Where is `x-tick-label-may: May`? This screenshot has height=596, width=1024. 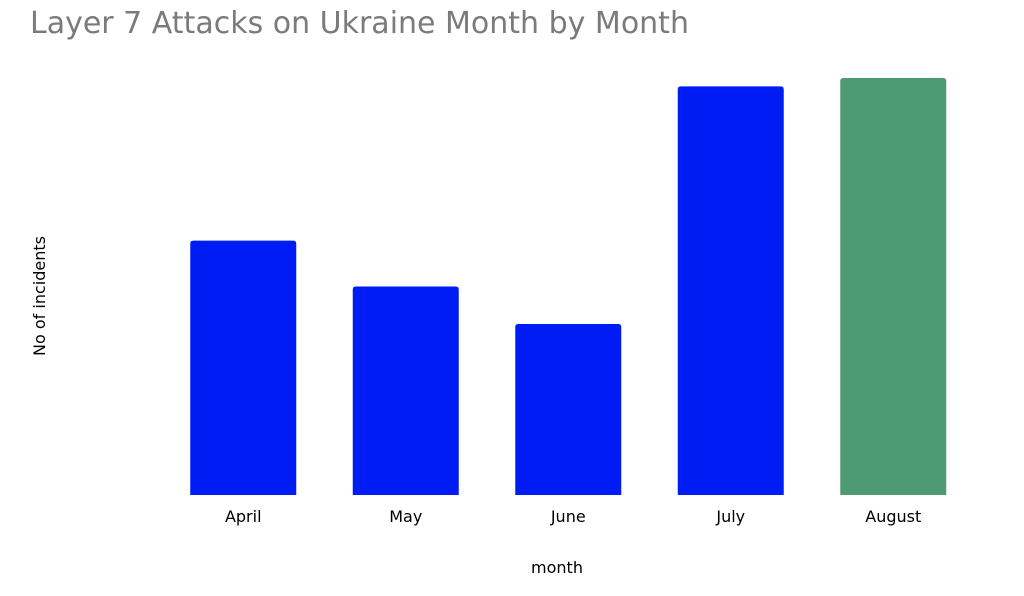
x-tick-label-may: May is located at coordinates (405, 516).